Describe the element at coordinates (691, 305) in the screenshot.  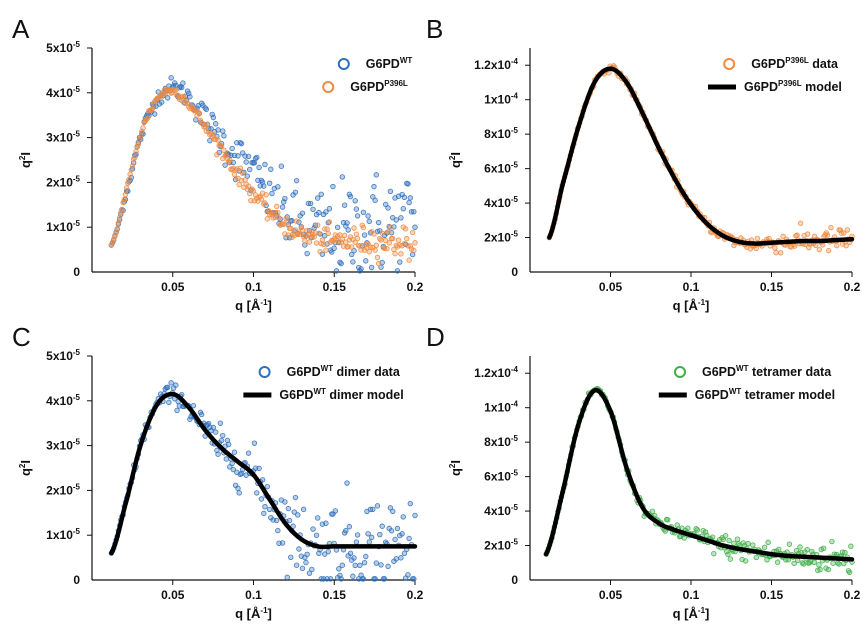
I see `x-axis-label: q [Å-1]` at that location.